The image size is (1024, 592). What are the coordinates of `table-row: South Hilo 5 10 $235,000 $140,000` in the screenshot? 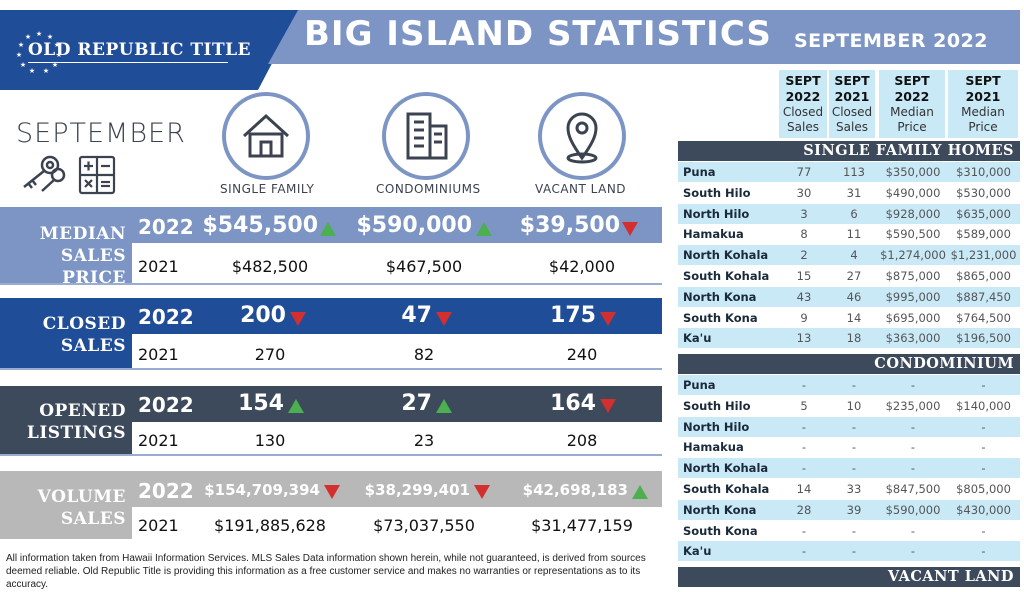 It's located at (849, 405).